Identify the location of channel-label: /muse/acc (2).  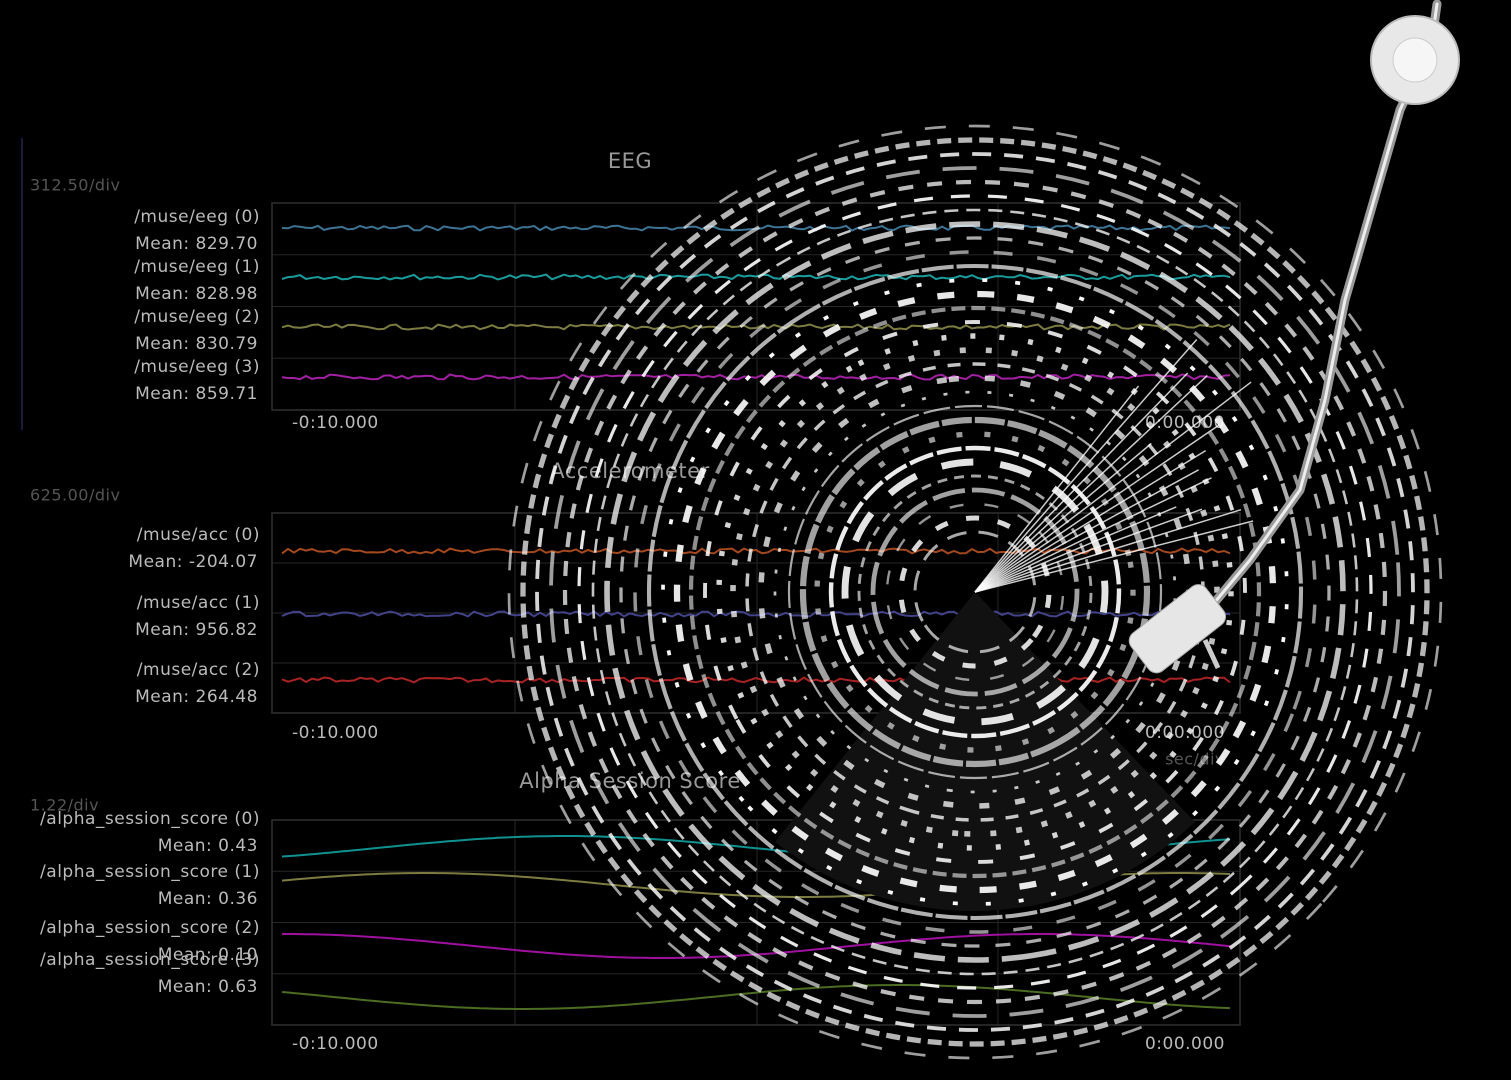
(198, 670).